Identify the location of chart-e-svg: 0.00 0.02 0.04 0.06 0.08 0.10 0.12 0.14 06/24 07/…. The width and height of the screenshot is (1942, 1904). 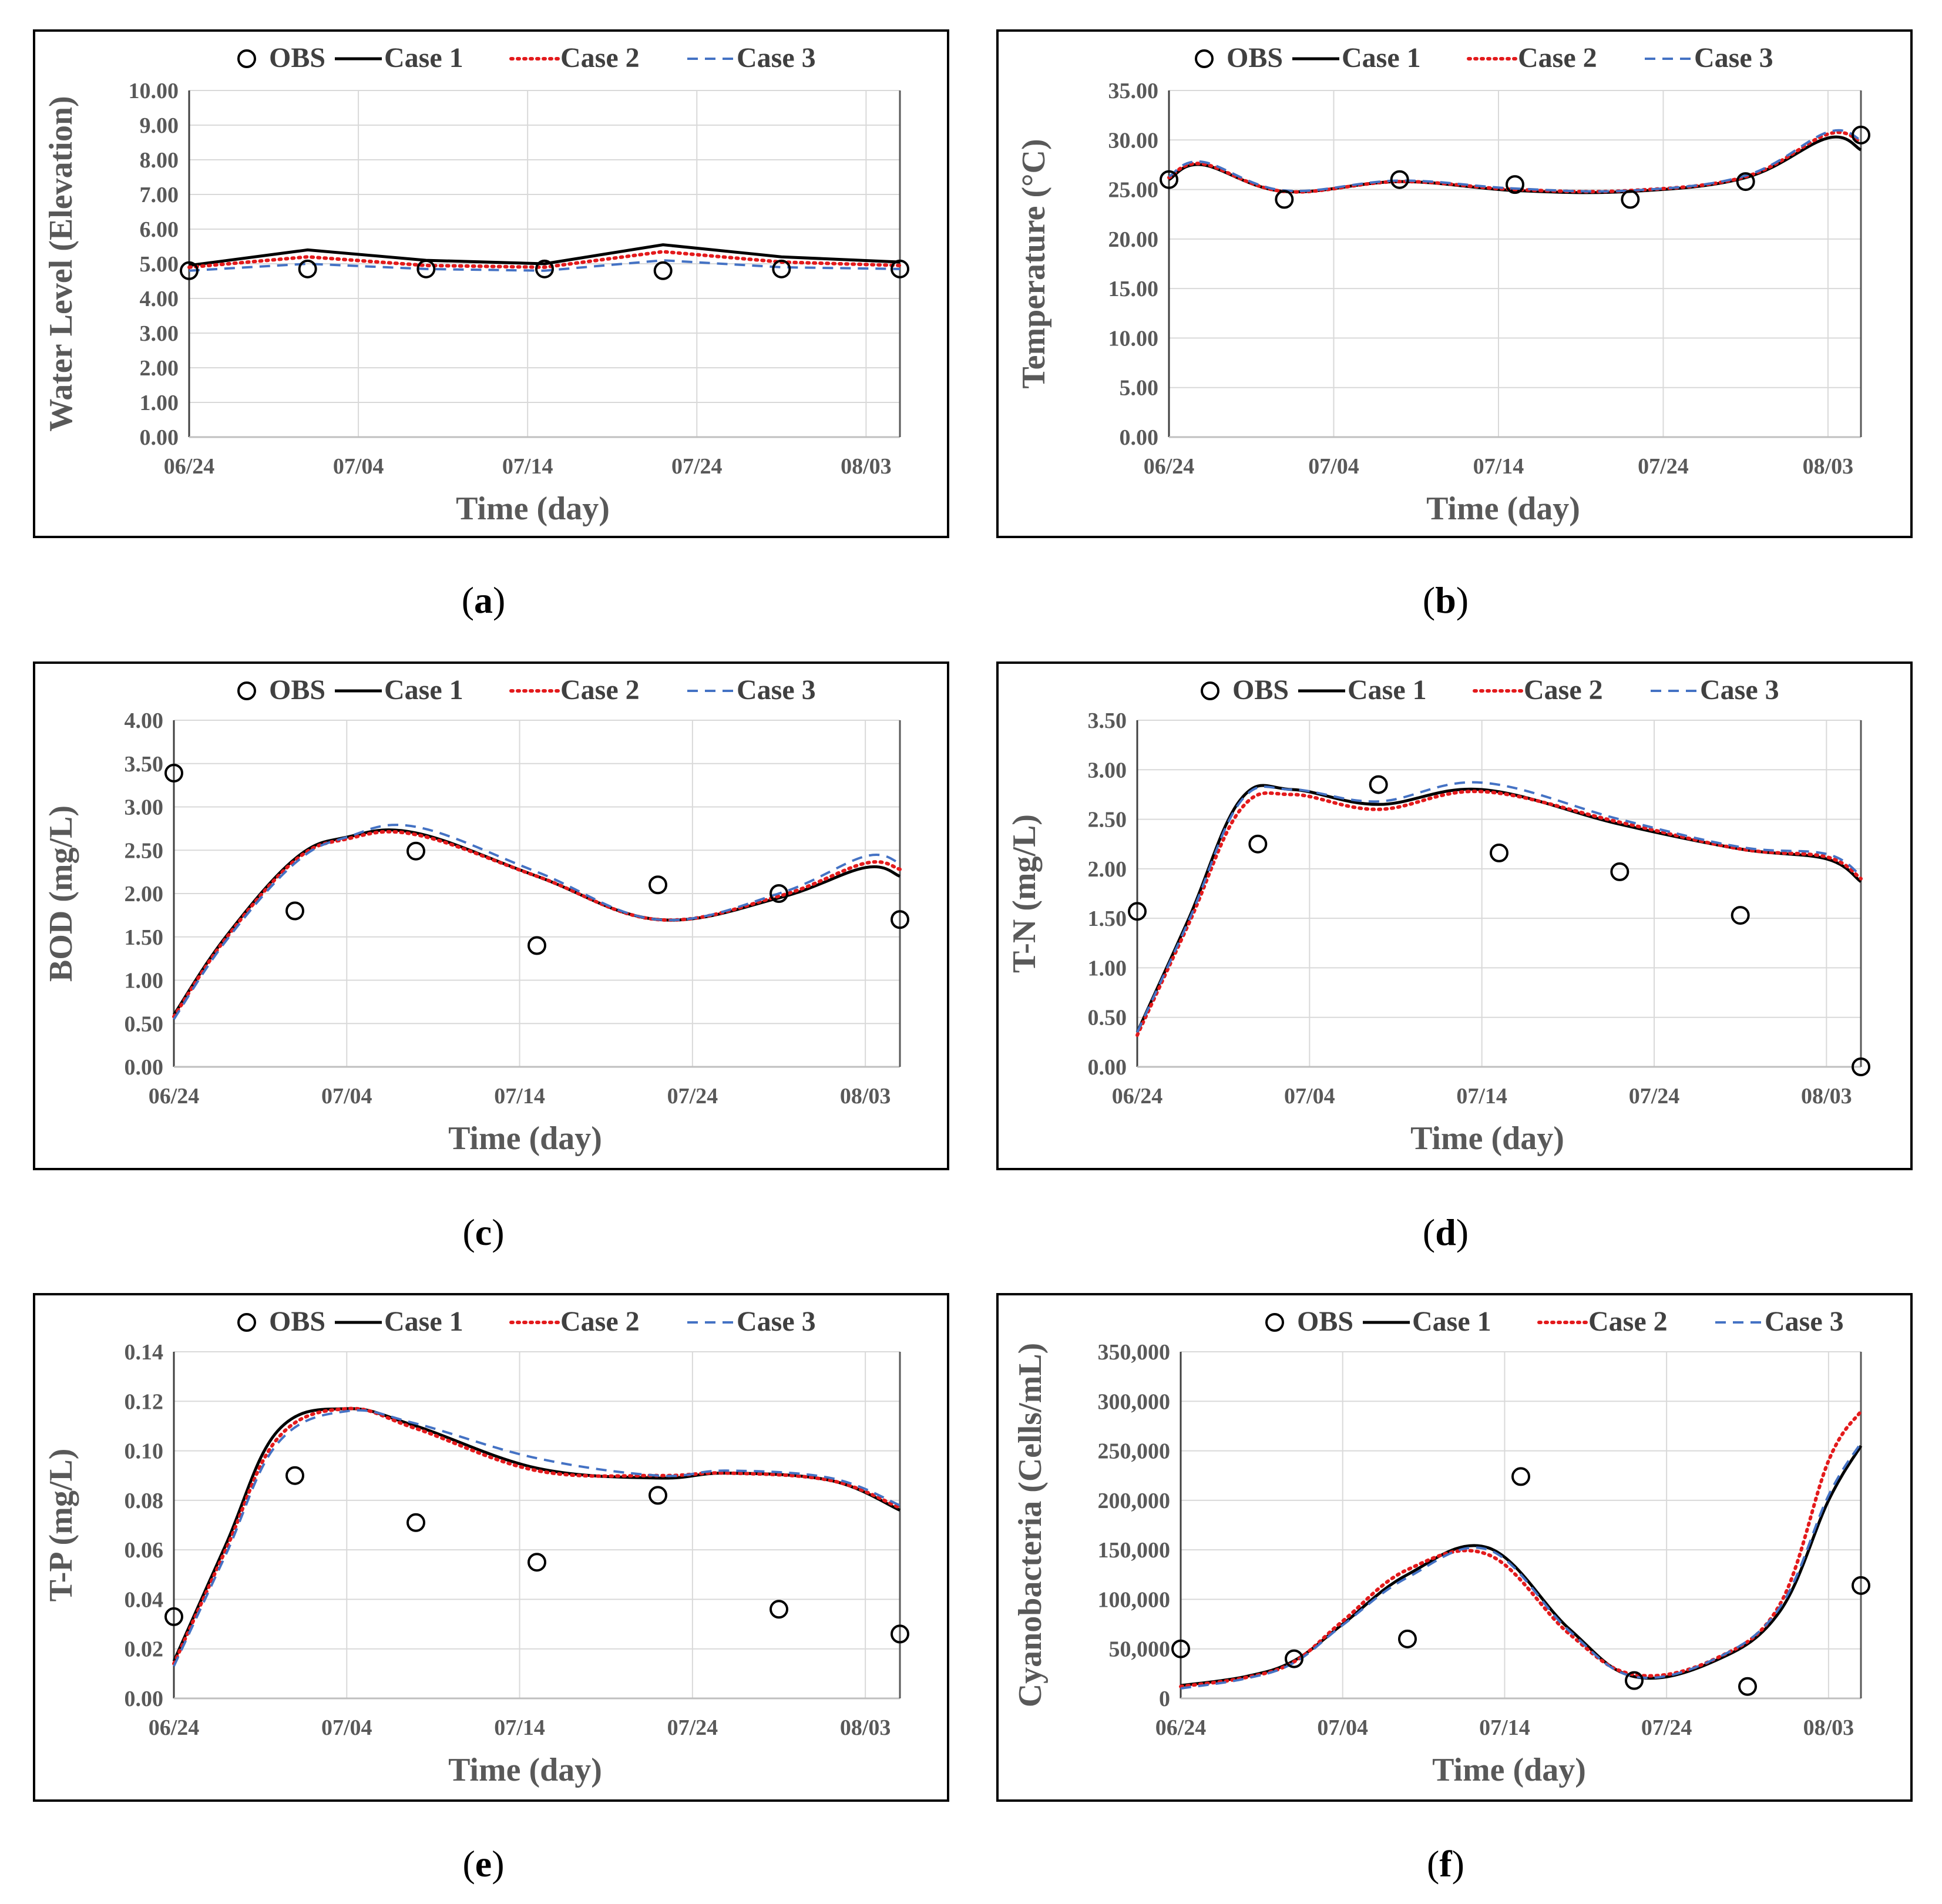
(476, 1547).